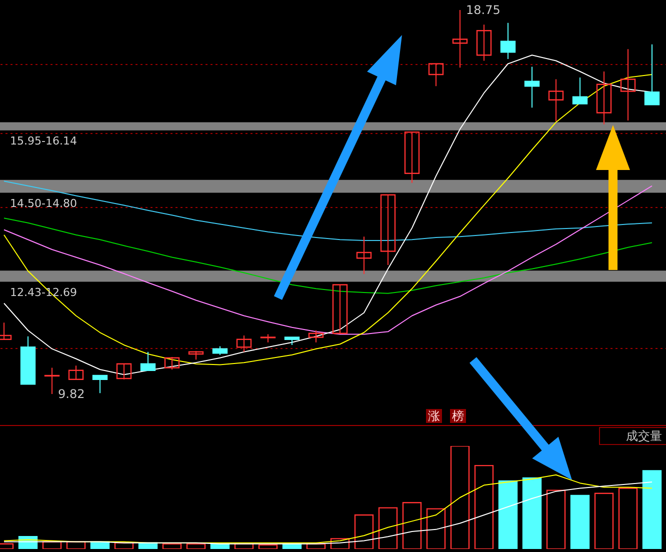 The image size is (666, 552). I want to click on band-label: 14.50-14.80, so click(43, 203).